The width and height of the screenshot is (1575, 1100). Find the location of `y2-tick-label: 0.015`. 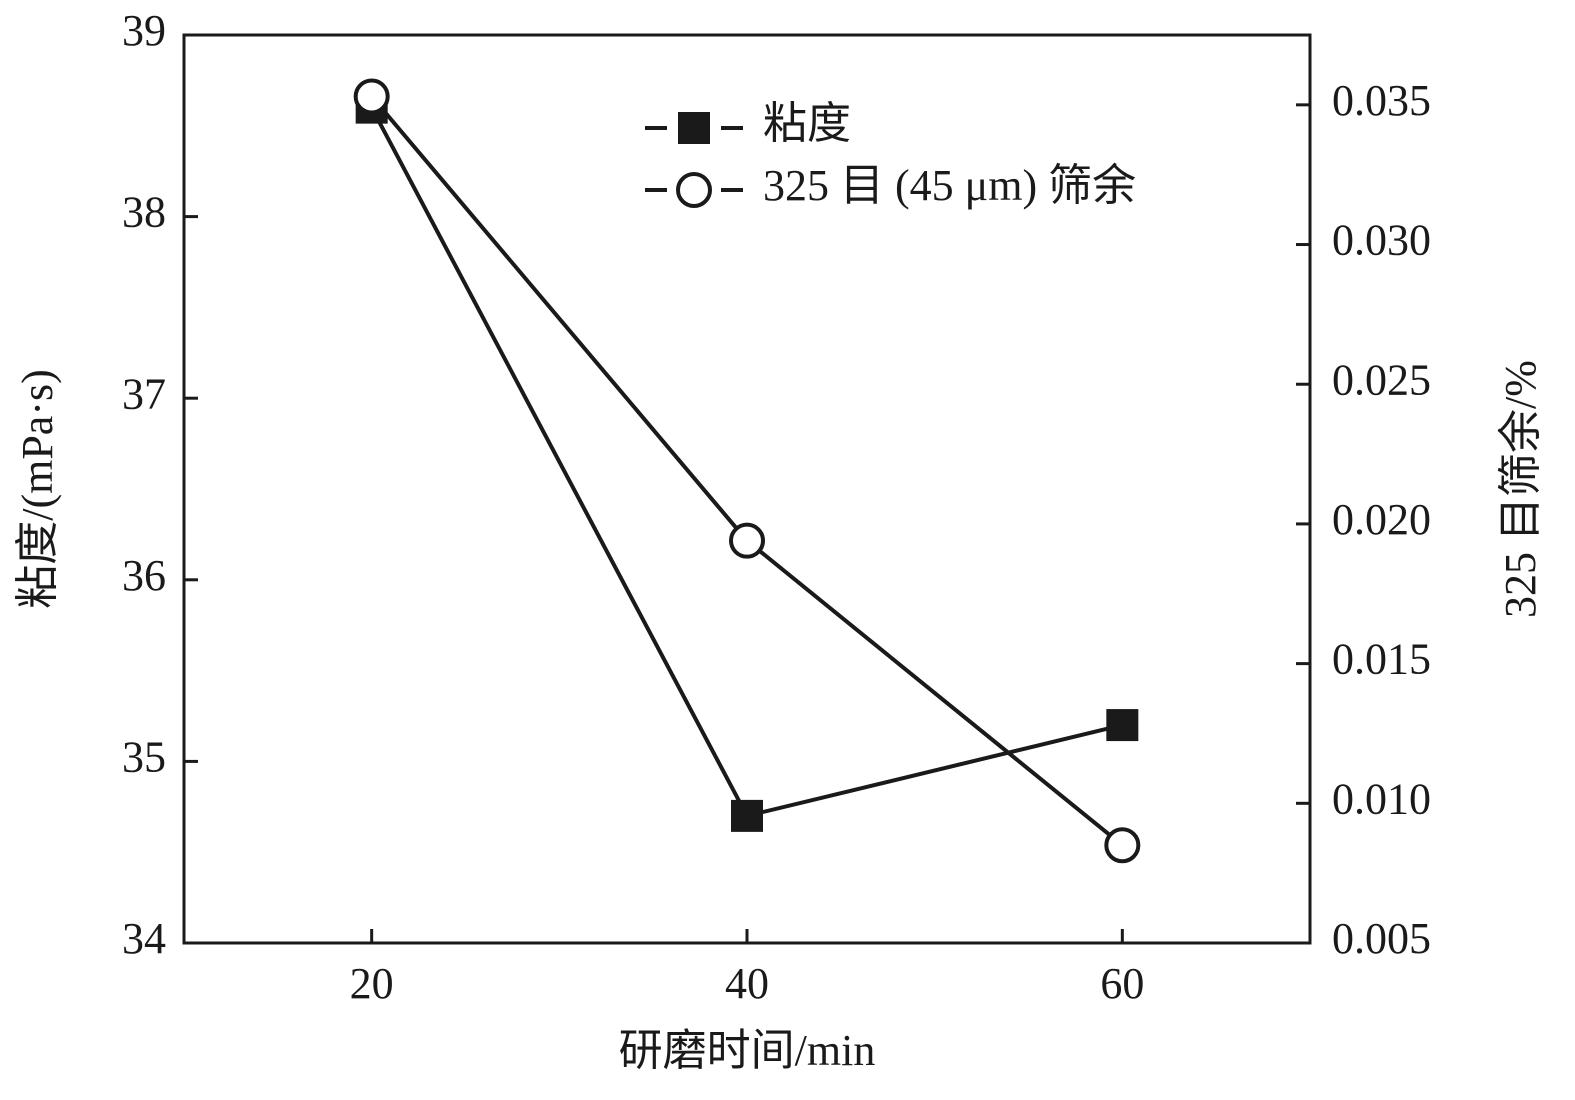

y2-tick-label: 0.015 is located at coordinates (1381, 659).